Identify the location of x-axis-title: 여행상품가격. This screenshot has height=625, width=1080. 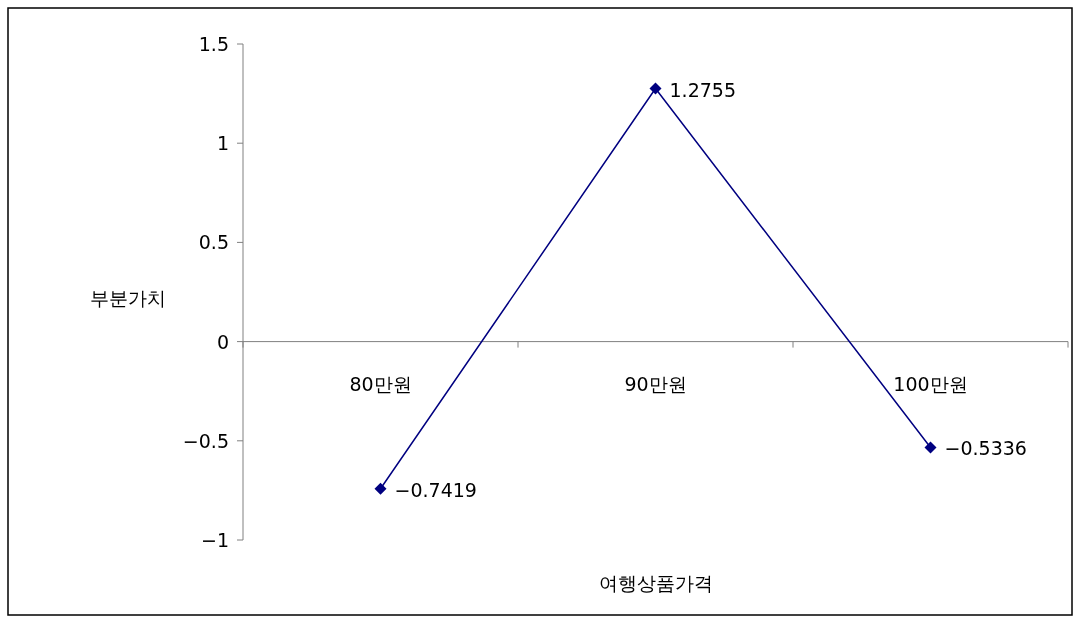
(655, 583).